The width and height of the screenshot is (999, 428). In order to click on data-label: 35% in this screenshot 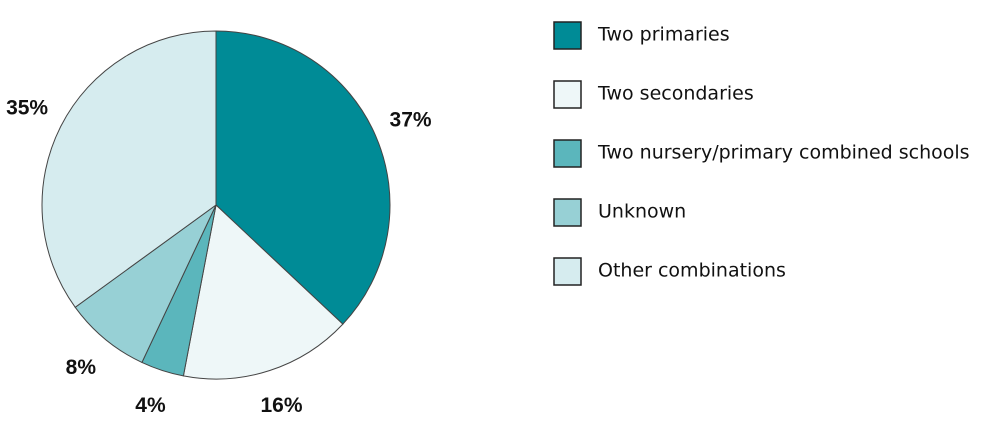, I will do `click(27, 107)`.